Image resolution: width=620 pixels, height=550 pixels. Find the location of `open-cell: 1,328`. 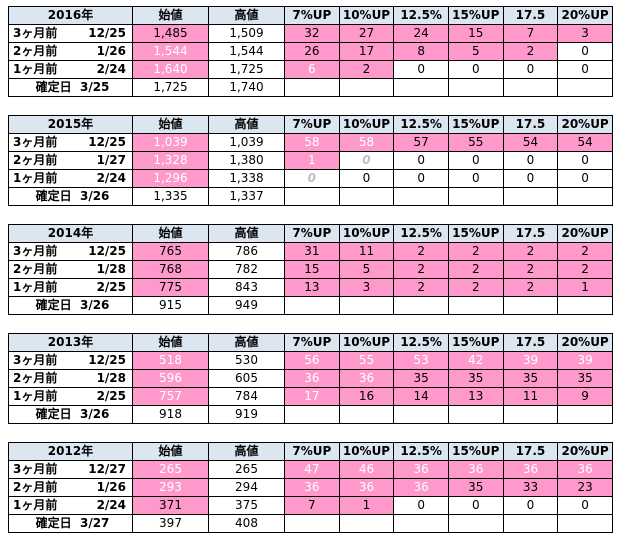

open-cell: 1,328 is located at coordinates (170, 160).